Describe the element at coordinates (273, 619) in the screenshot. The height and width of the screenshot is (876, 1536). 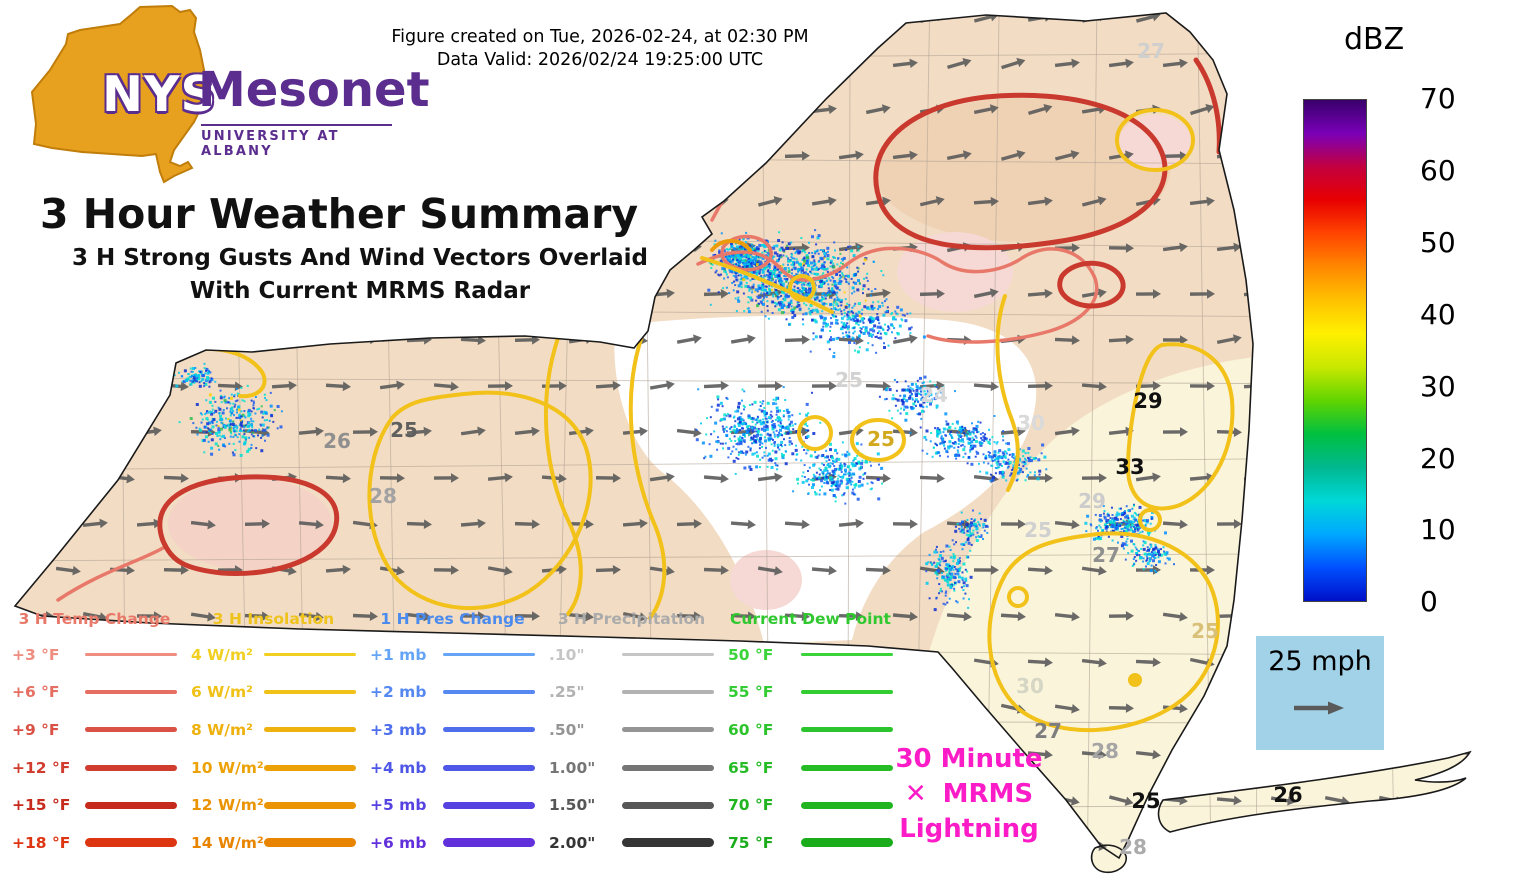
I see `legend-column-title: 3 H Insolation` at that location.